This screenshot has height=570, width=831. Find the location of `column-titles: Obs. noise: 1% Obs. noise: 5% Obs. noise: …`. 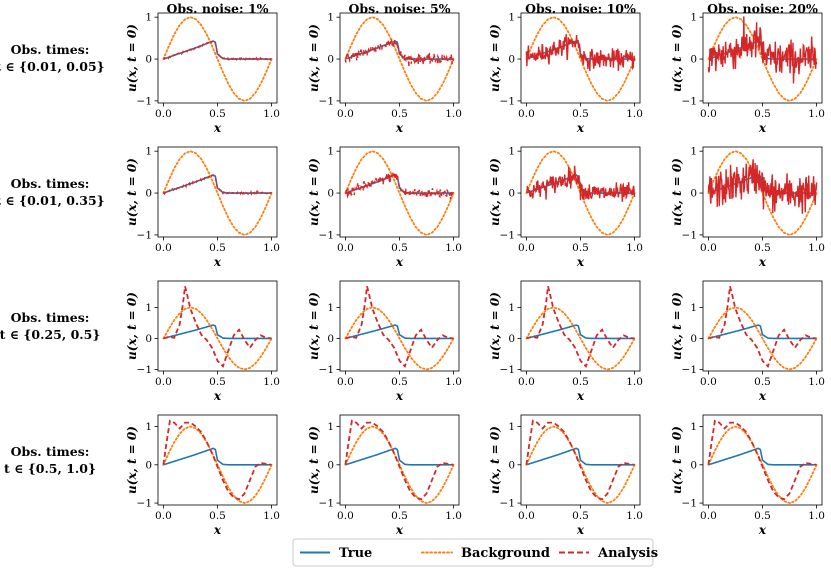

column-titles: Obs. noise: 1% Obs. noise: 5% Obs. noise: … is located at coordinates (492, 8).